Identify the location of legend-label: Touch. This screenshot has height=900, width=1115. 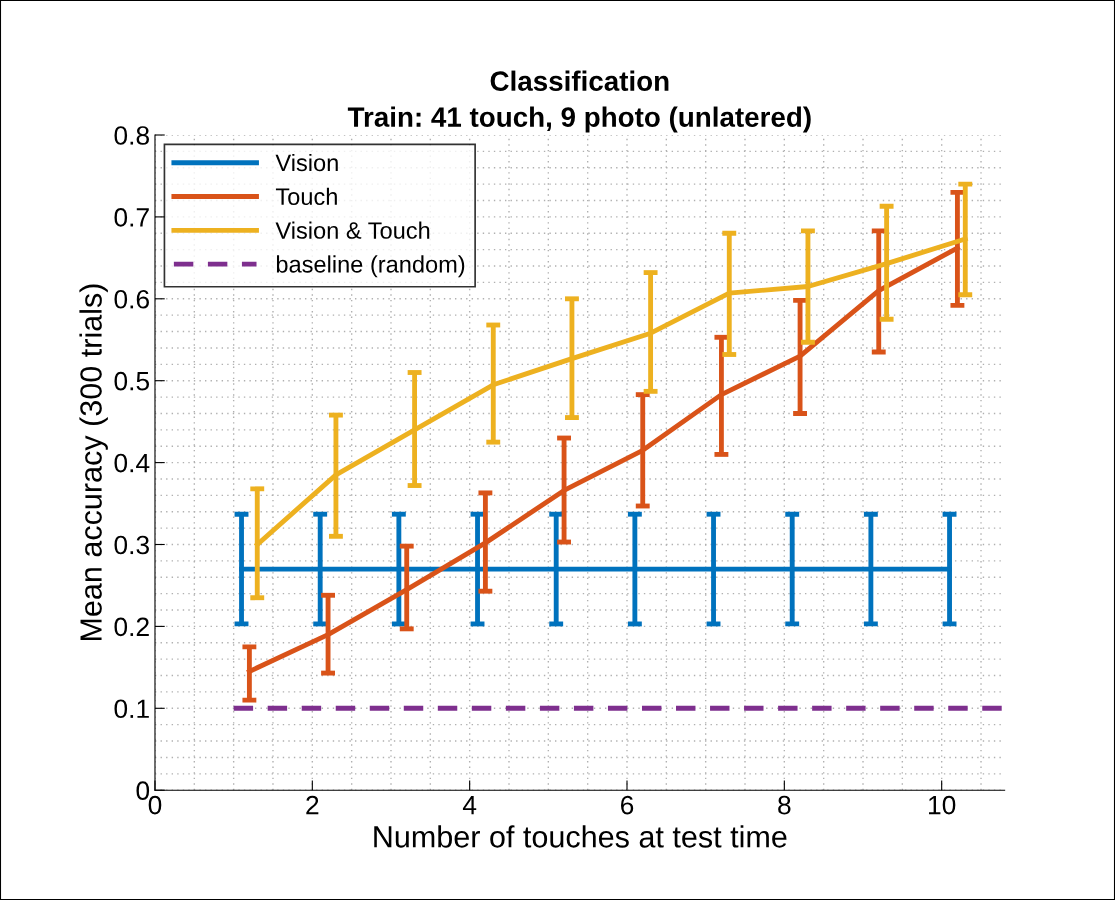
(306, 196).